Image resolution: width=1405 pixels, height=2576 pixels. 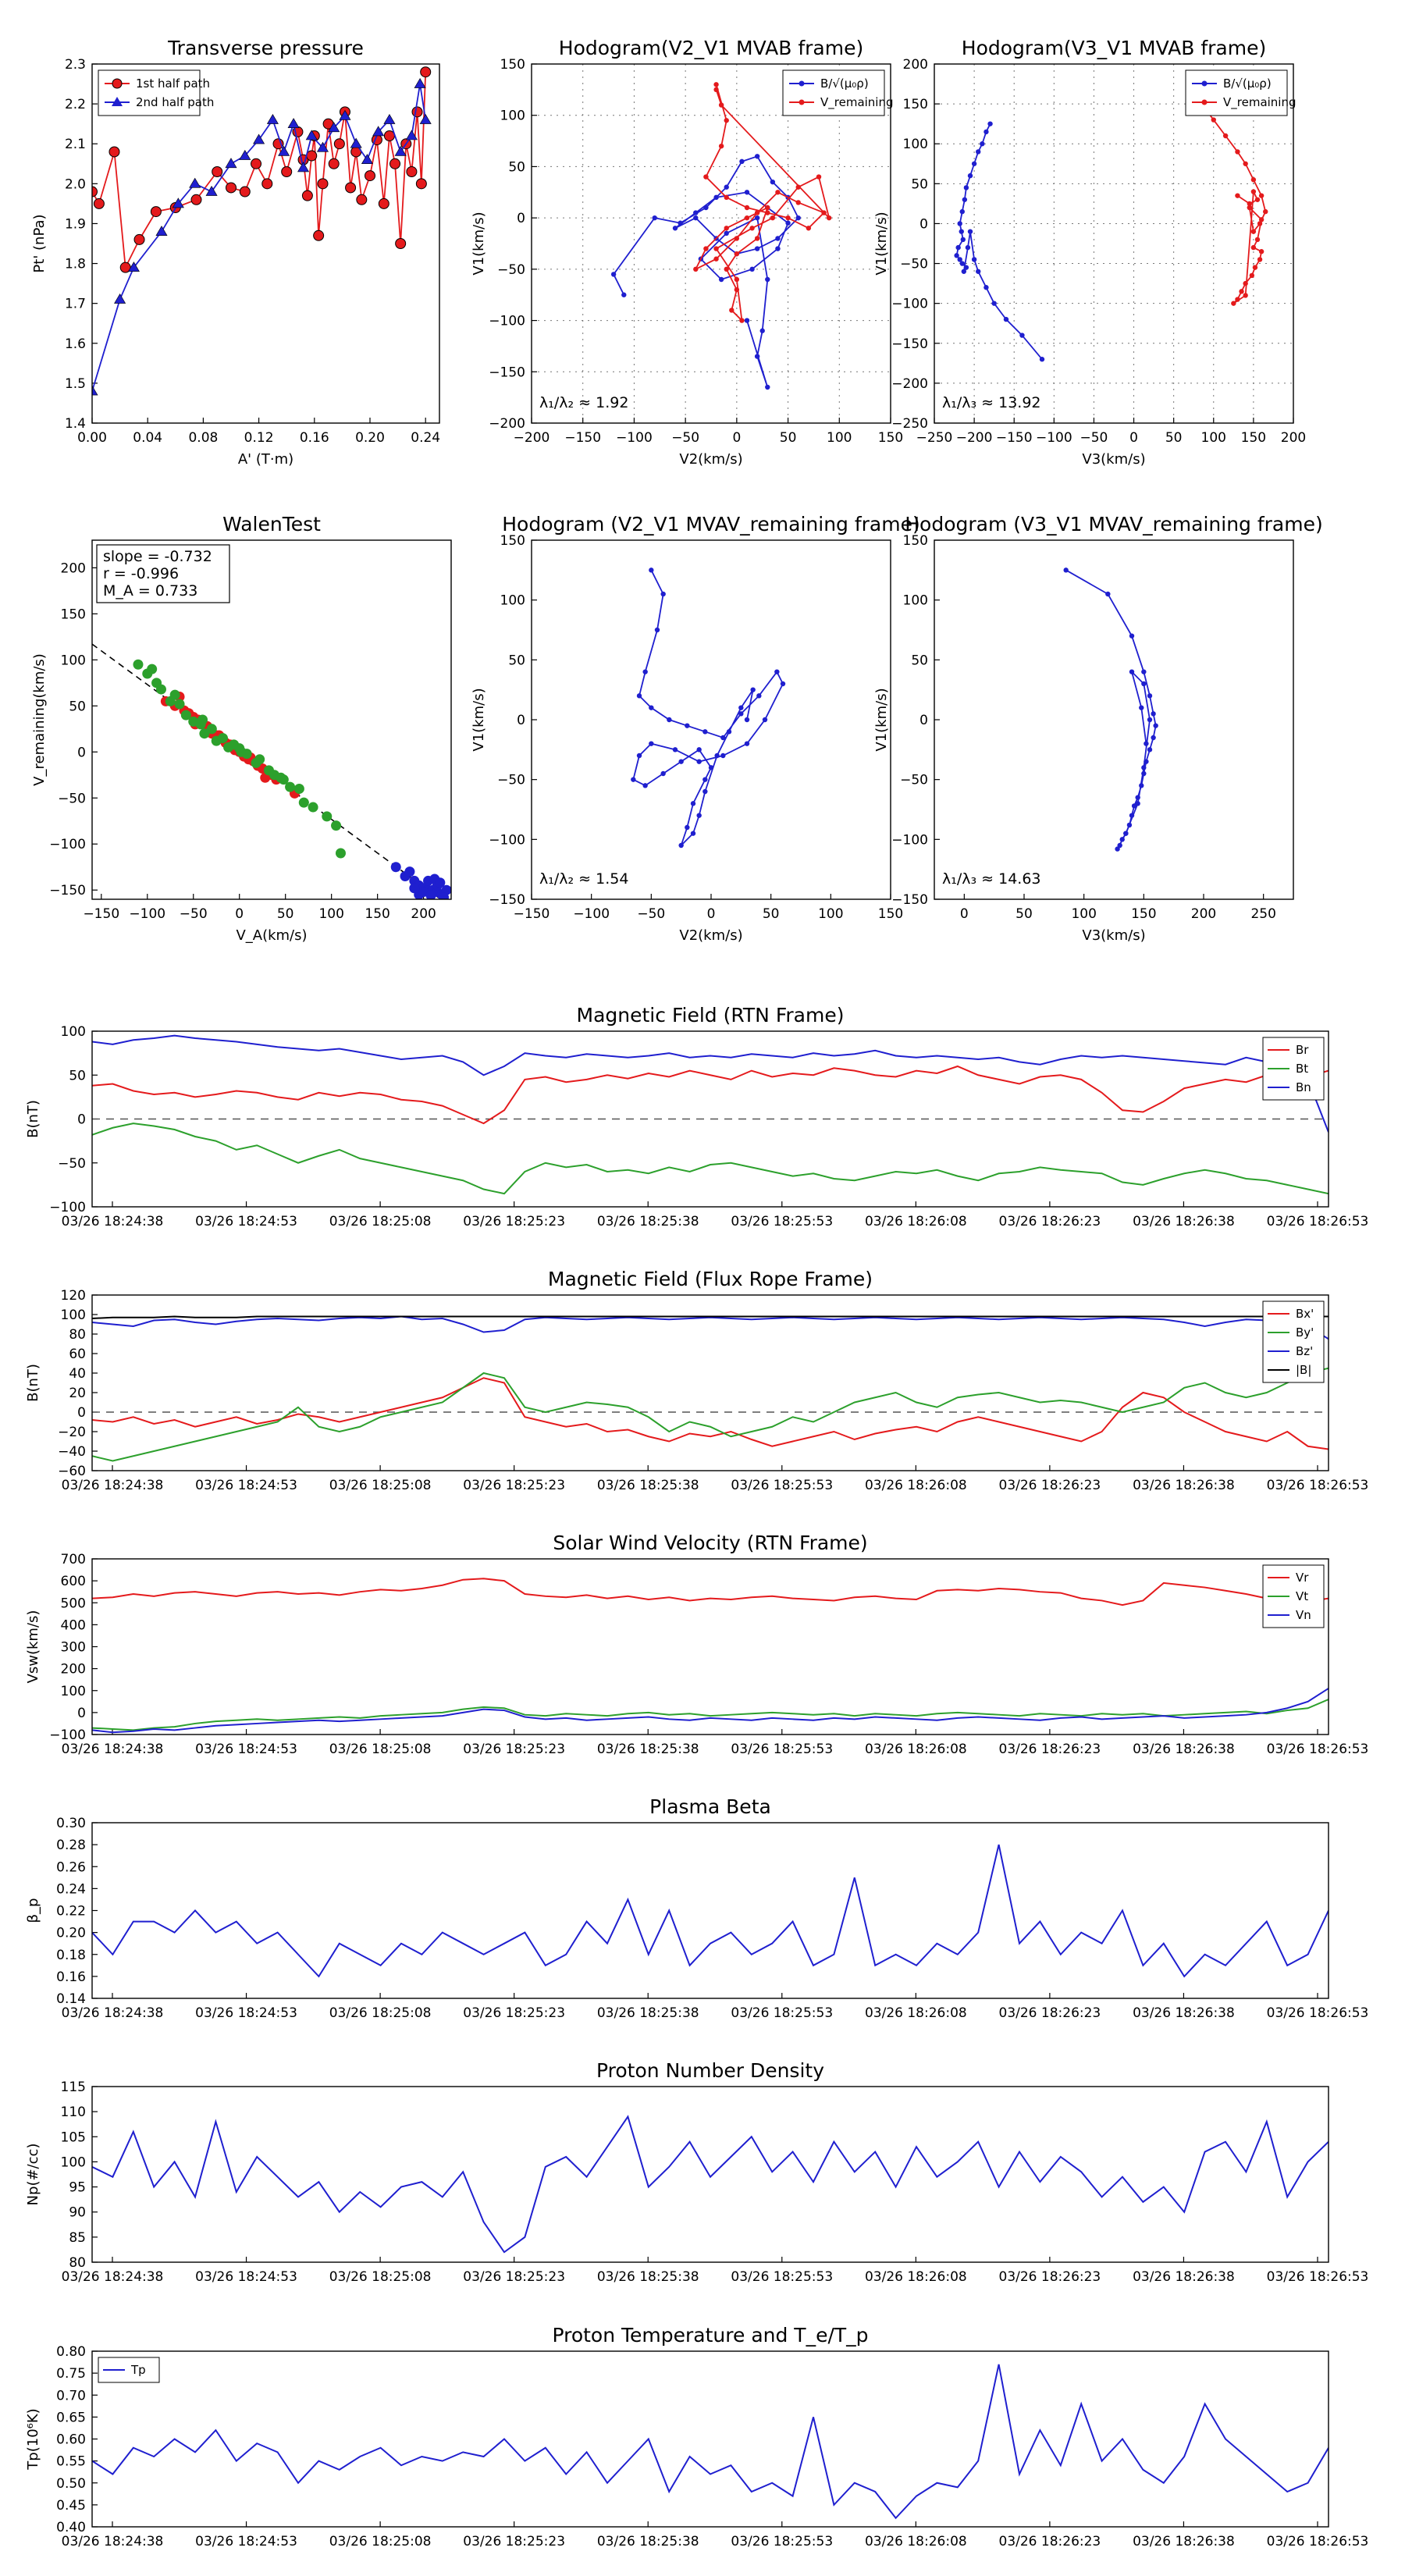 What do you see at coordinates (507, 424) in the screenshot?
I see `y-tick-label: −200` at bounding box center [507, 424].